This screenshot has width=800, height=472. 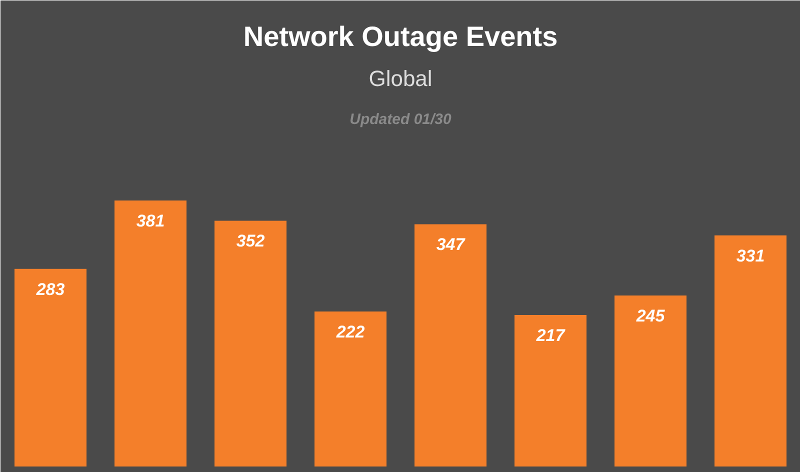 What do you see at coordinates (400, 78) in the screenshot?
I see `chart-subtitle: Global` at bounding box center [400, 78].